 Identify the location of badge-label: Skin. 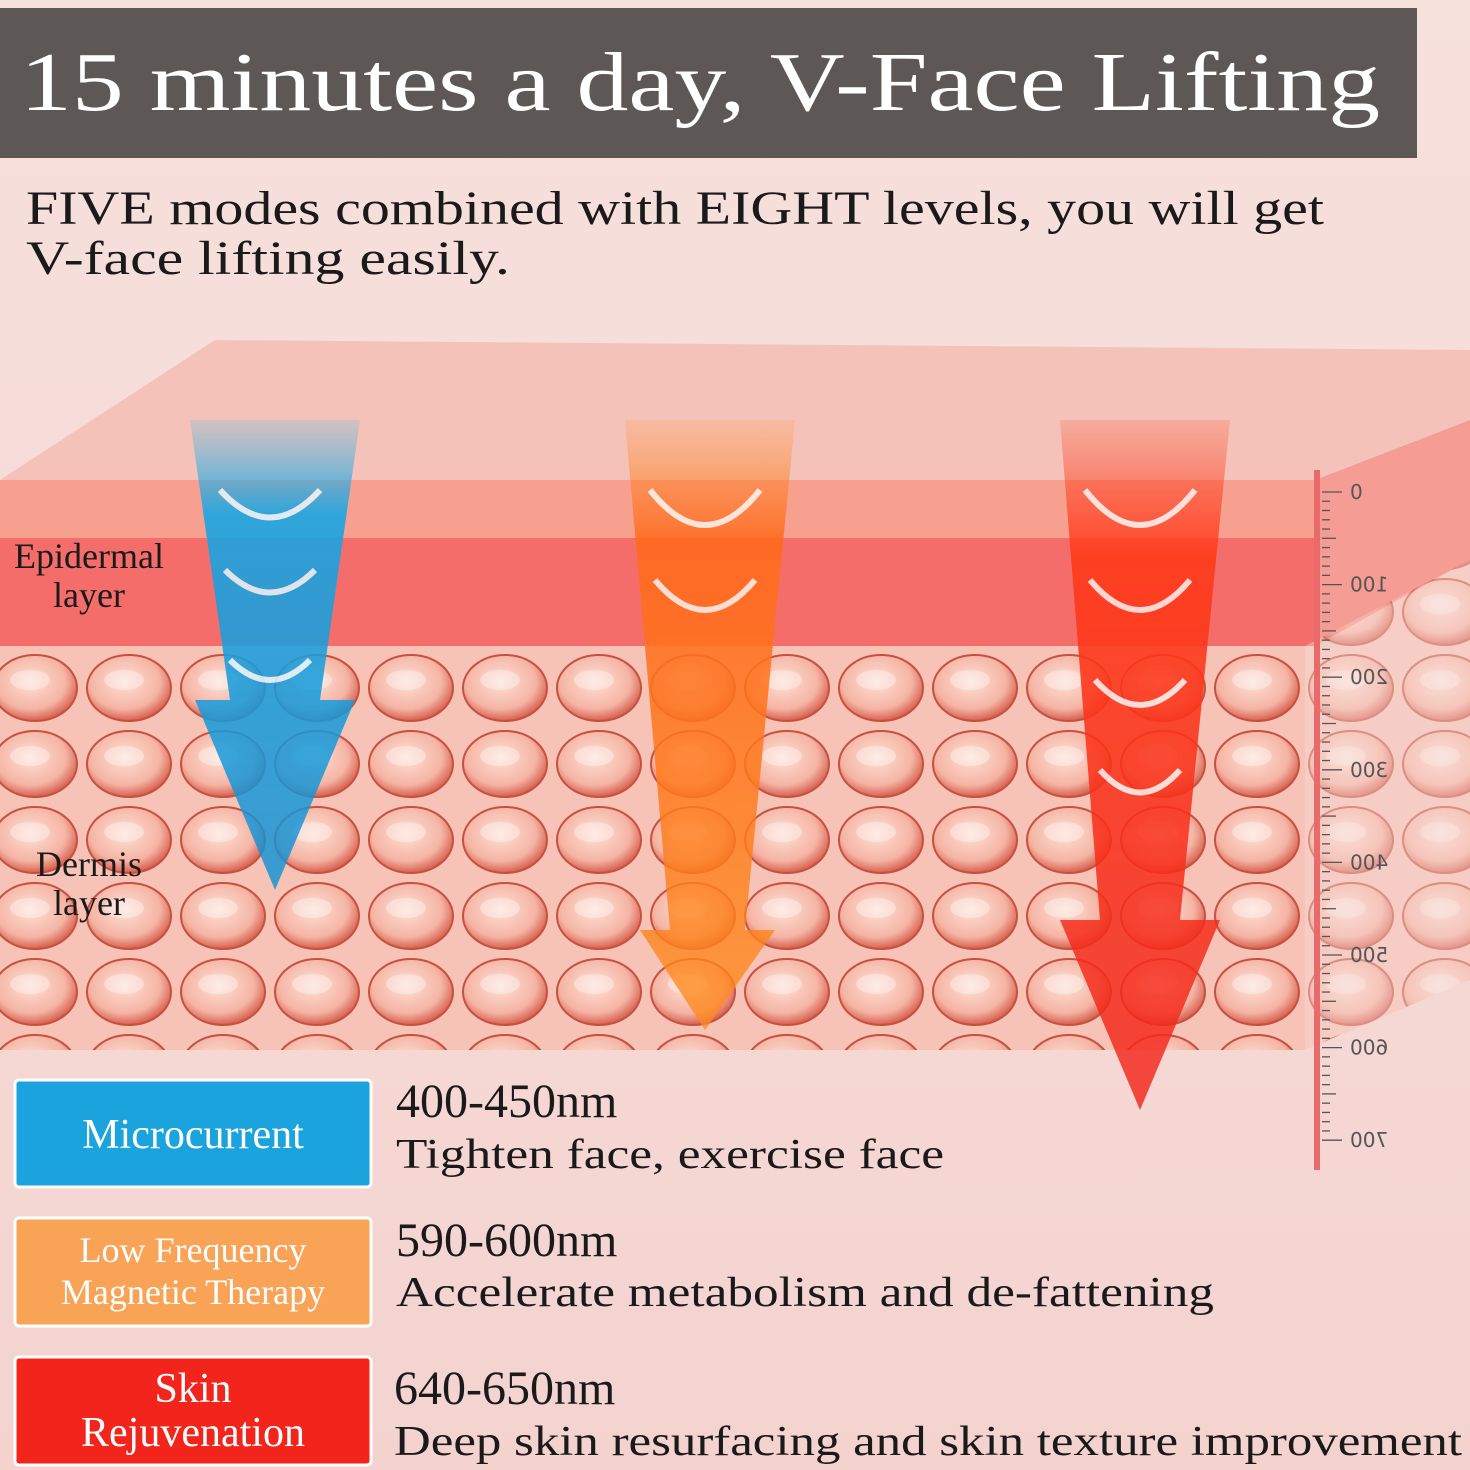
(192, 1389).